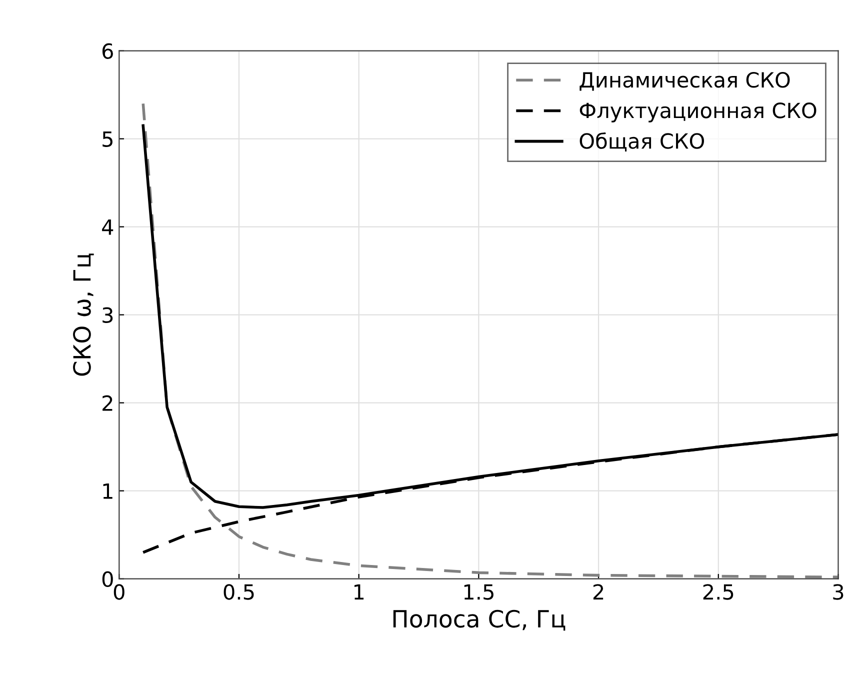  What do you see at coordinates (107, 403) in the screenshot?
I see `y-tick-label: 2` at bounding box center [107, 403].